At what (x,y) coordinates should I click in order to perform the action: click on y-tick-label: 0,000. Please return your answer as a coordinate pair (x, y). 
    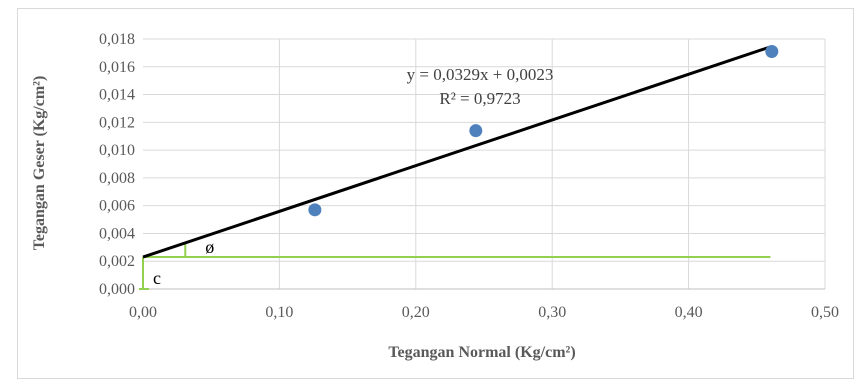
    Looking at the image, I should click on (117, 289).